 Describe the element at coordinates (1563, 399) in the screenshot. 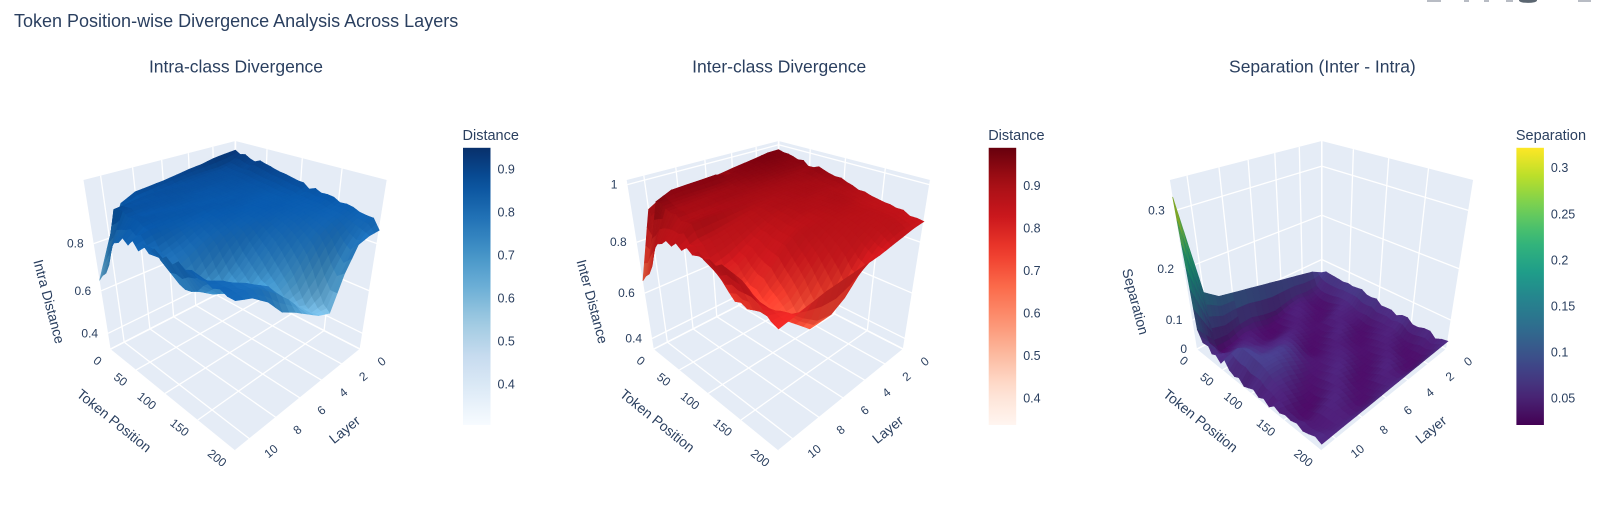

I see `svg-text: 0.05` at that location.